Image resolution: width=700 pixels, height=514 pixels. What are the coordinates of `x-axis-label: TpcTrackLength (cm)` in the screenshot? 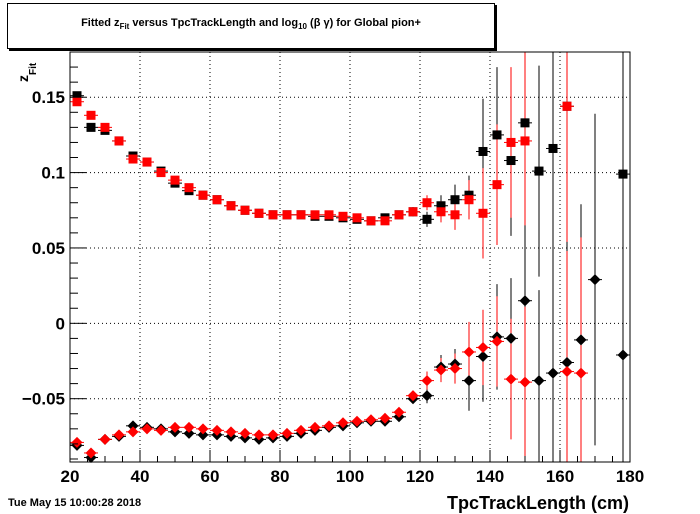 It's located at (538, 503).